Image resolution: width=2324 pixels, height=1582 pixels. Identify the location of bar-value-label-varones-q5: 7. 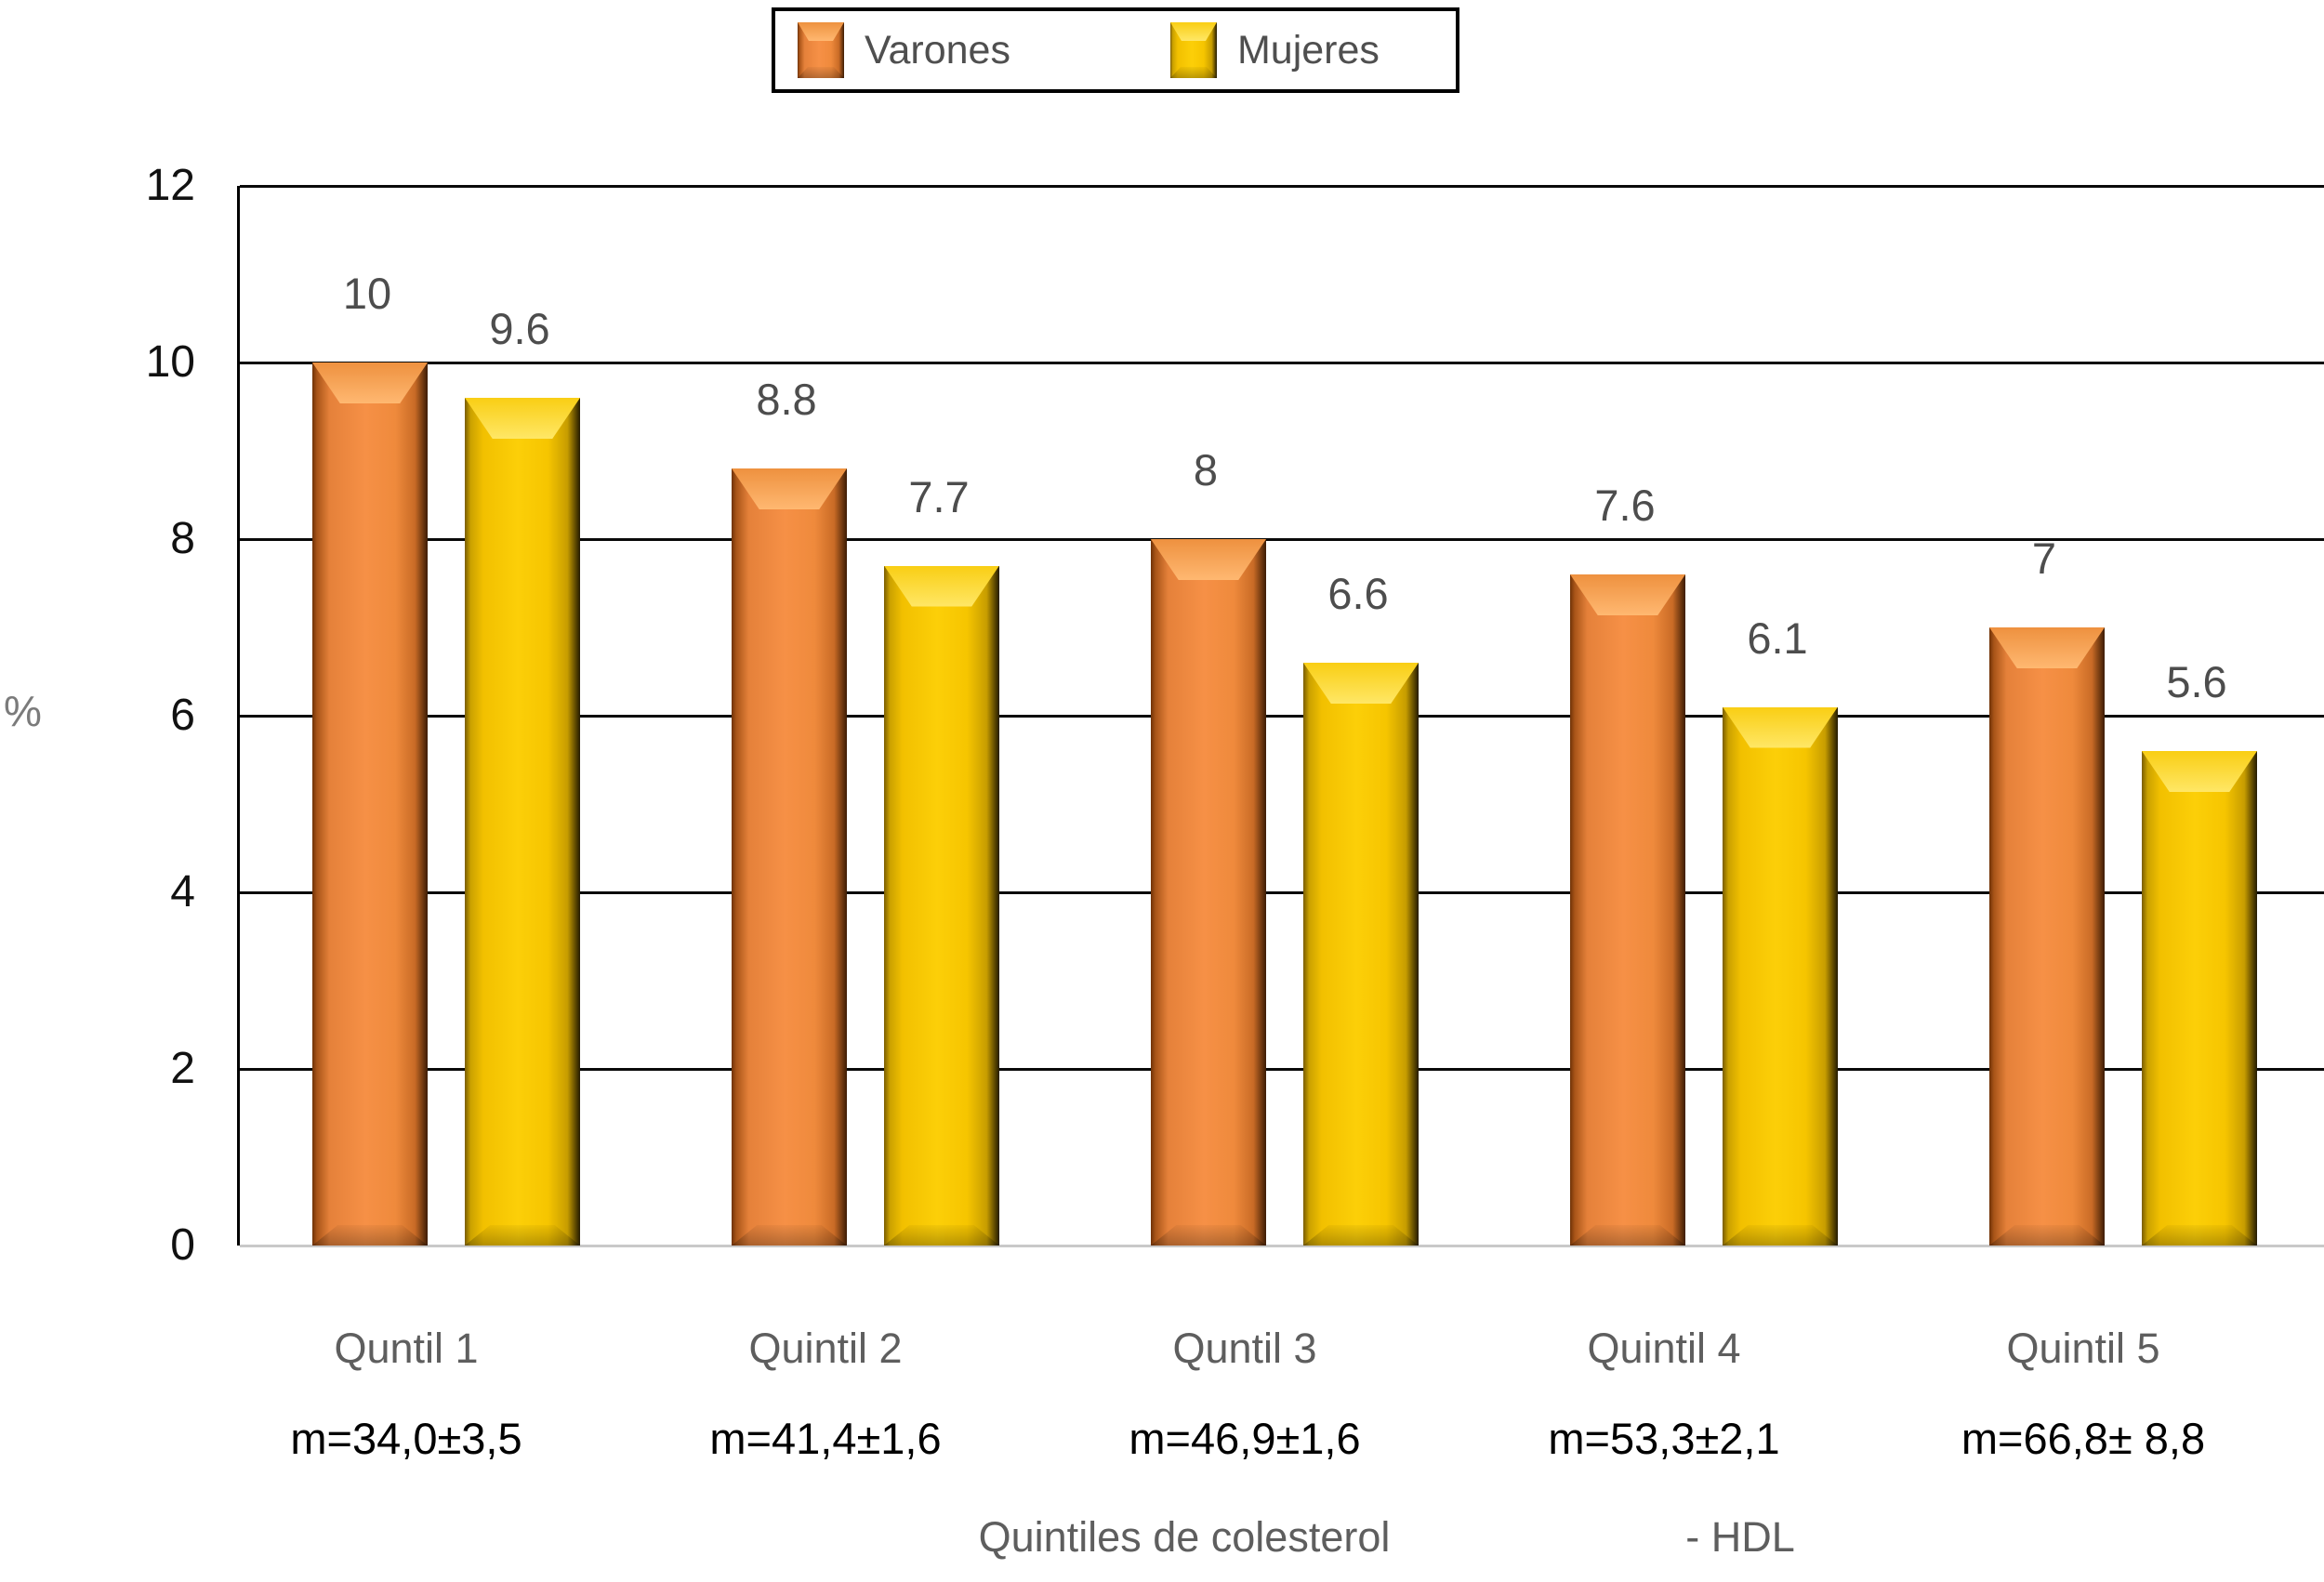
(2044, 558).